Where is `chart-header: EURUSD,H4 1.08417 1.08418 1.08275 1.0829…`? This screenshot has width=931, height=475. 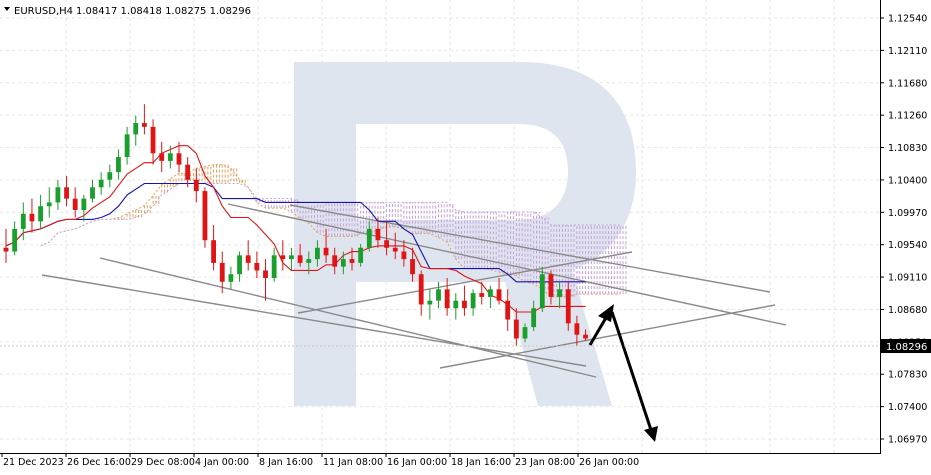
chart-header: EURUSD,H4 1.08417 1.08418 1.08275 1.0829… is located at coordinates (127, 11).